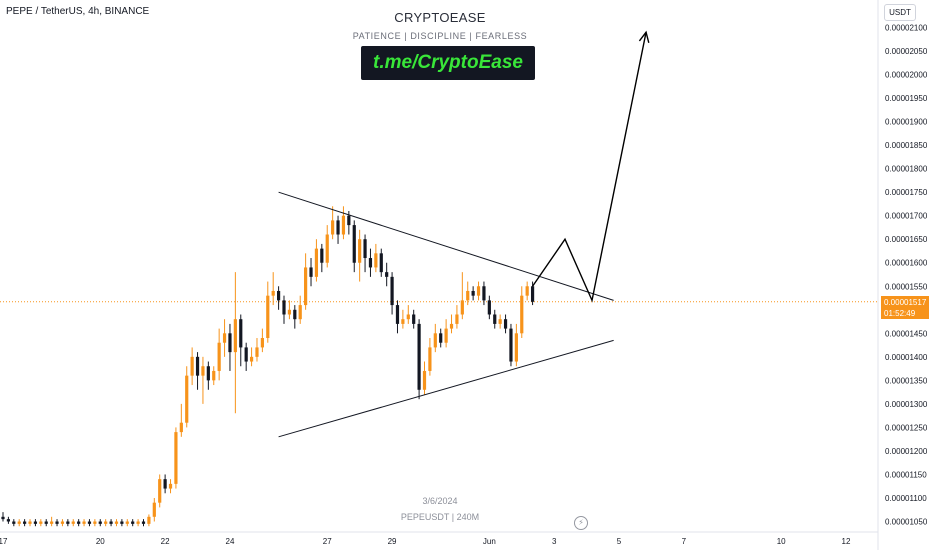 The image size is (932, 550). What do you see at coordinates (906, 451) in the screenshot?
I see `y-tick-label: 0.00001200` at bounding box center [906, 451].